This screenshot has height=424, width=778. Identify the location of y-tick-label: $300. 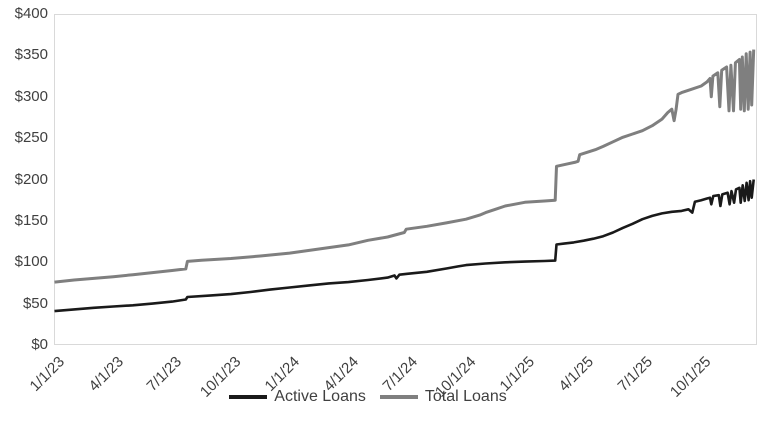
(31, 96).